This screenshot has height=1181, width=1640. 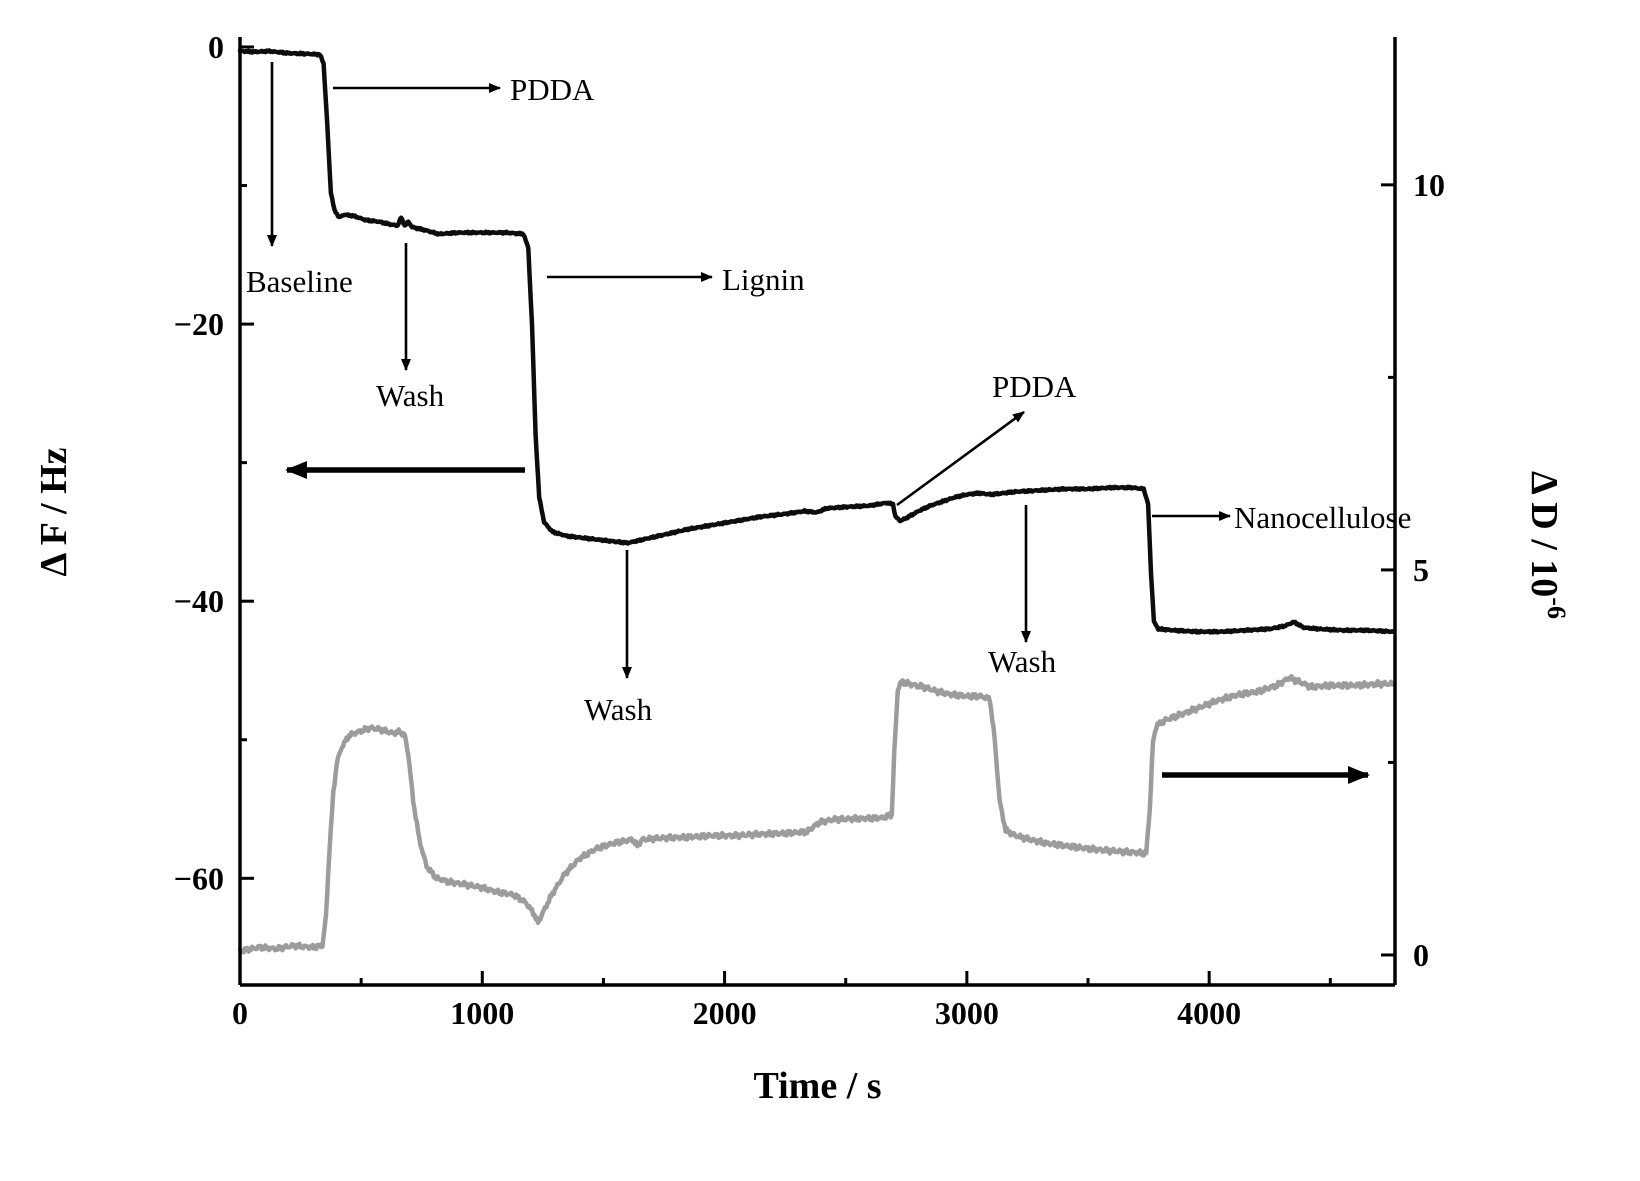 What do you see at coordinates (410, 395) in the screenshot?
I see `annotation-label-wash-1: Wash` at bounding box center [410, 395].